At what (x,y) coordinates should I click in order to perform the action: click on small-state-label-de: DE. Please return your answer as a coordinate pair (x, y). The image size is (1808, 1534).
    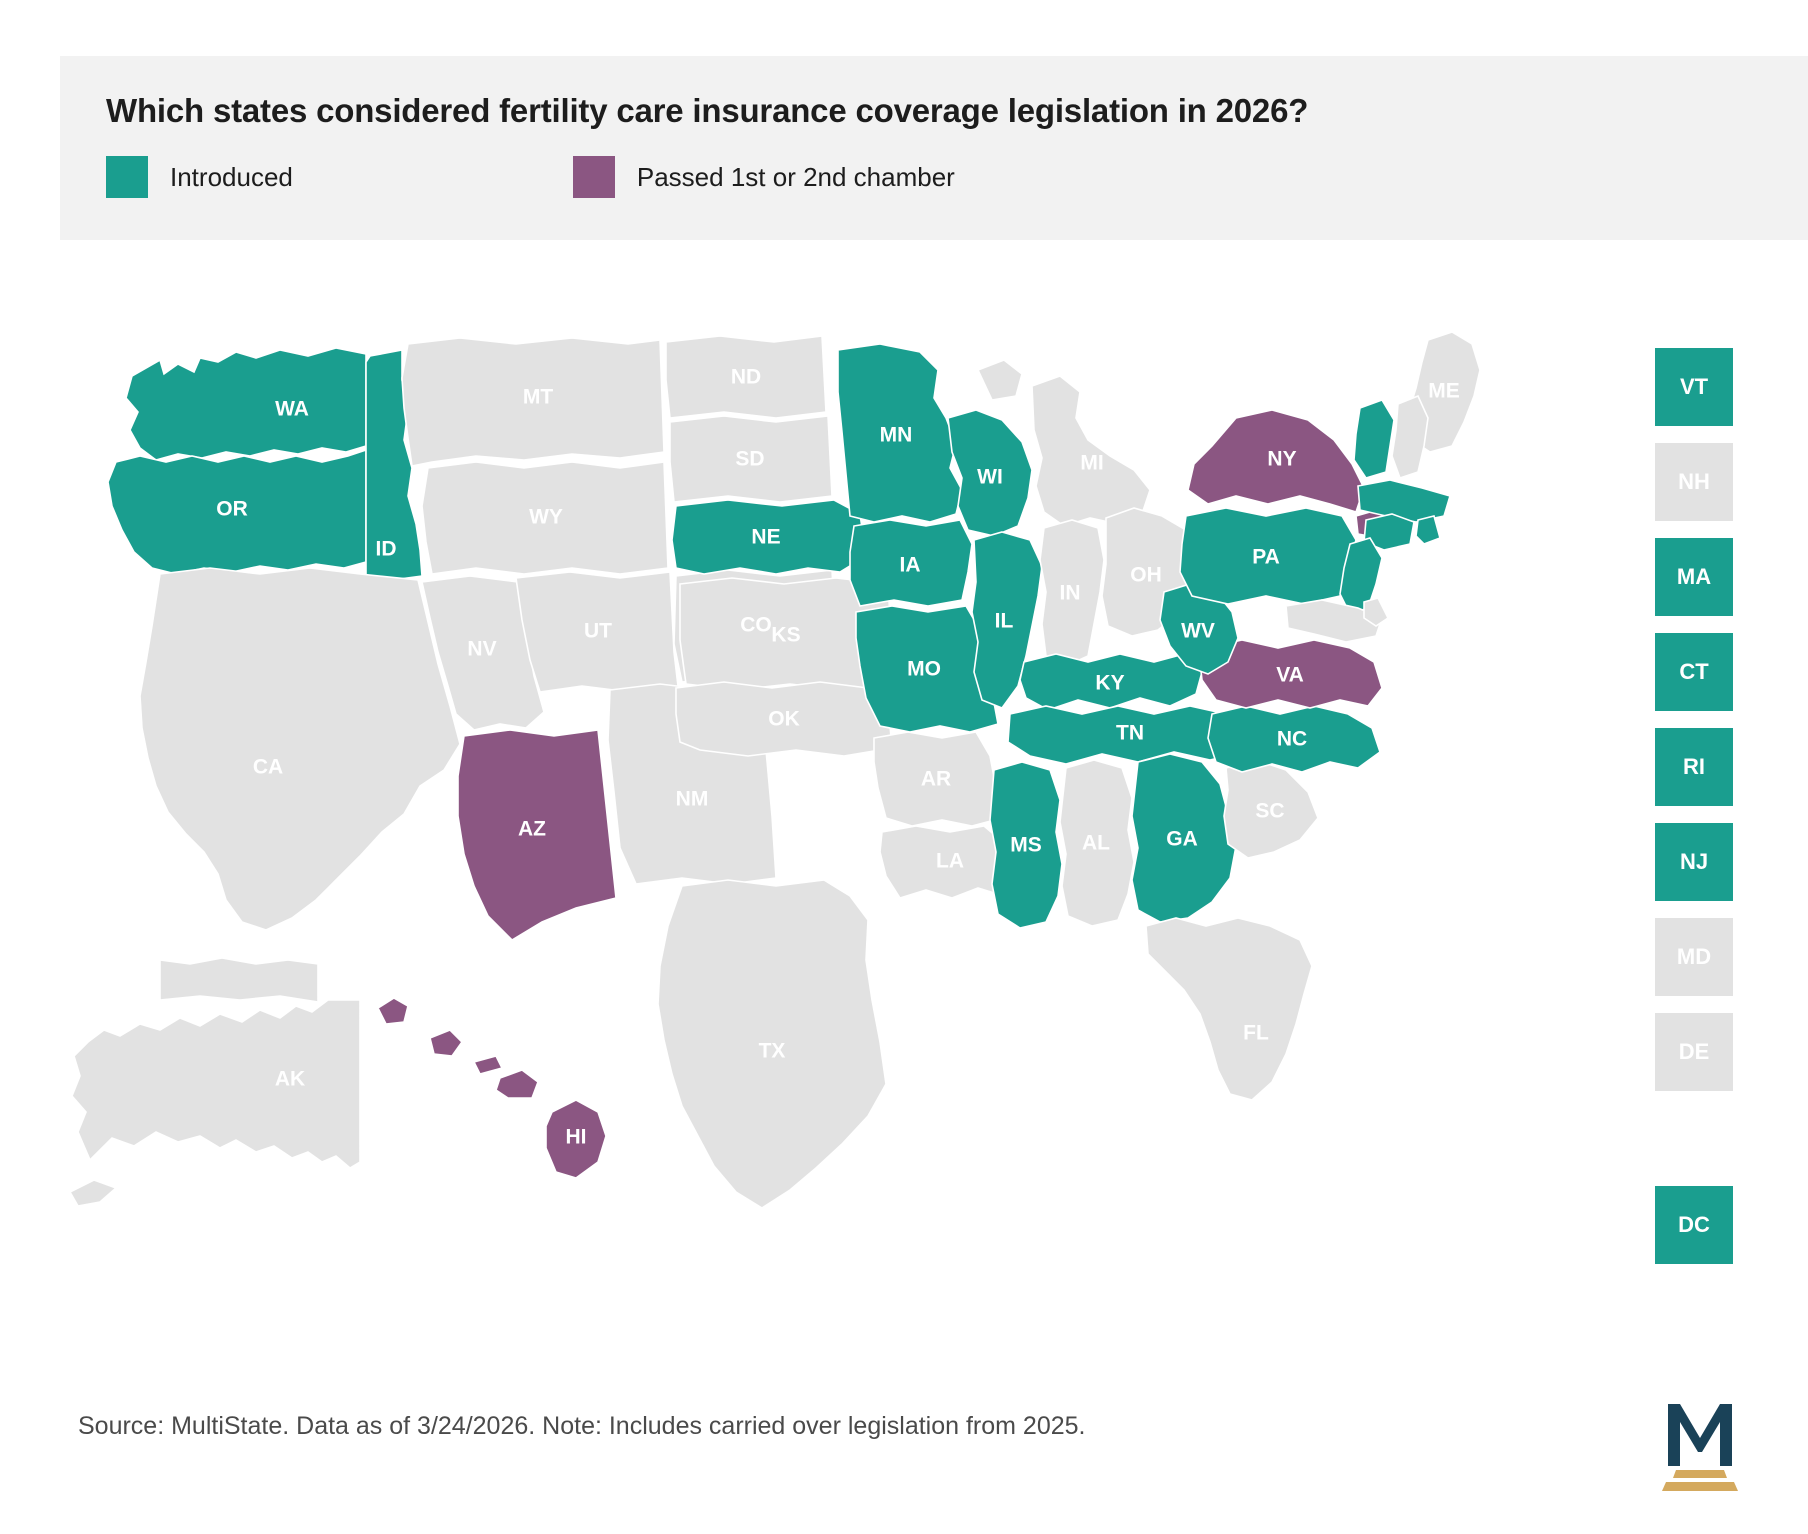
    Looking at the image, I should click on (1694, 1051).